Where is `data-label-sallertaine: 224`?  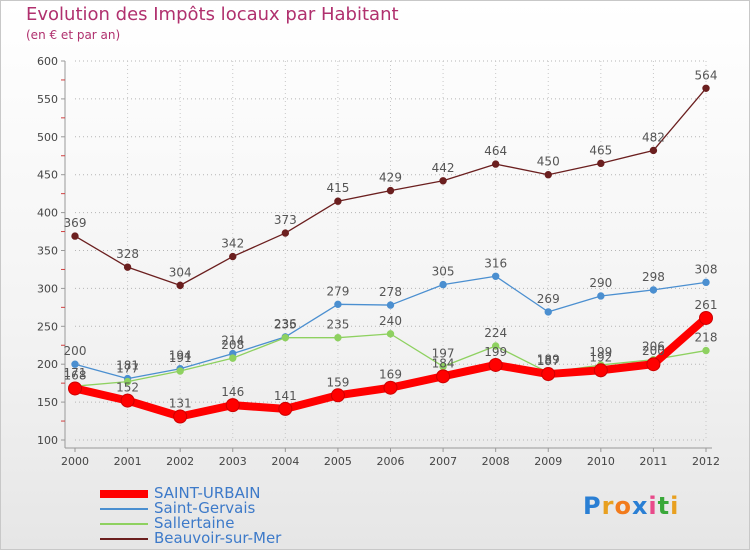
data-label-sallertaine: 224 is located at coordinates (495, 333).